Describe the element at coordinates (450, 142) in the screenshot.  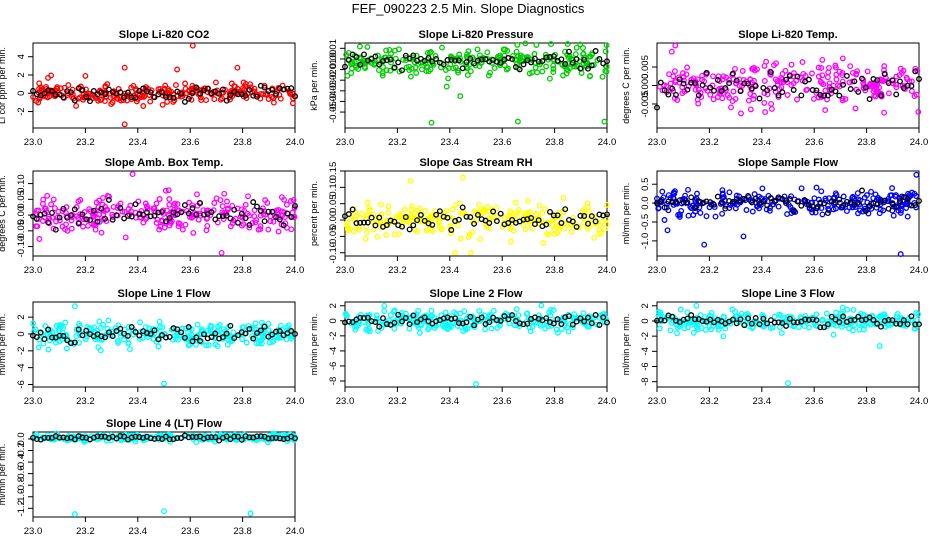
I see `x-tick-label: 23.4` at that location.